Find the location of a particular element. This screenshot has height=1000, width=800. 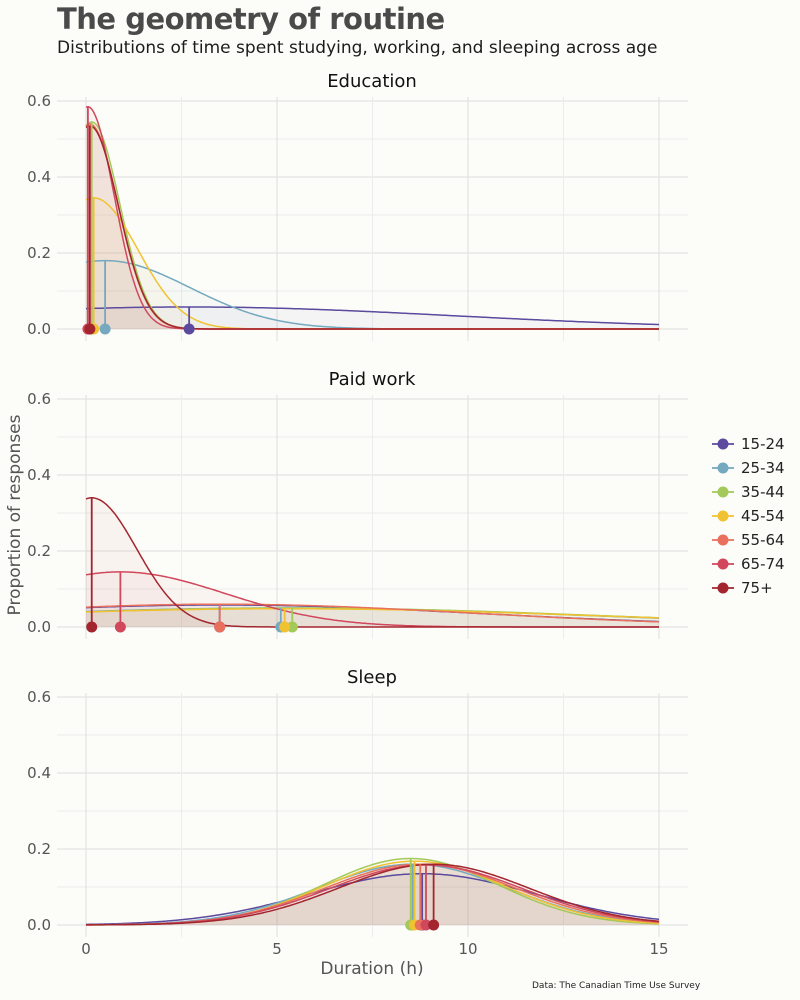

legend: 15-24 25-34 35-44 45-54 55-64 65-74 75+ is located at coordinates (748, 516).